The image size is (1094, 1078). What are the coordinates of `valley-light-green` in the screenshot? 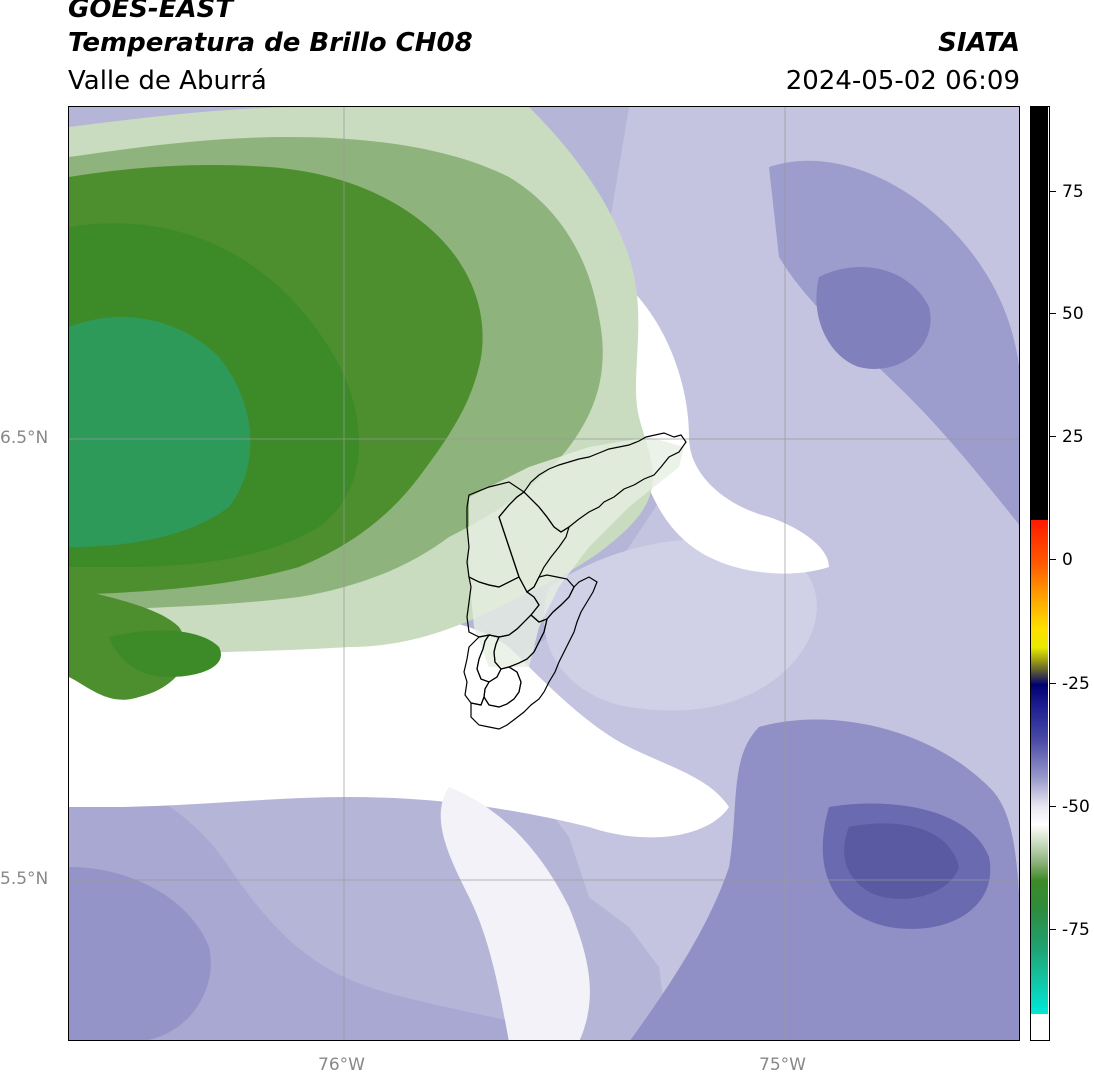 It's located at (576, 552).